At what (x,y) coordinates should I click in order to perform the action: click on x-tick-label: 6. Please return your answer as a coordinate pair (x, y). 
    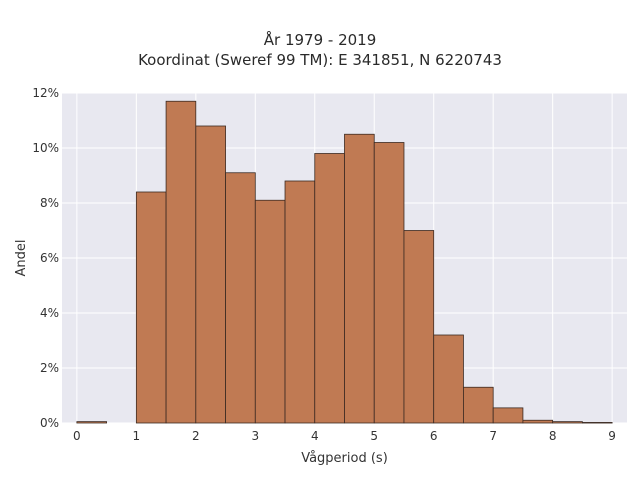
    Looking at the image, I should click on (434, 436).